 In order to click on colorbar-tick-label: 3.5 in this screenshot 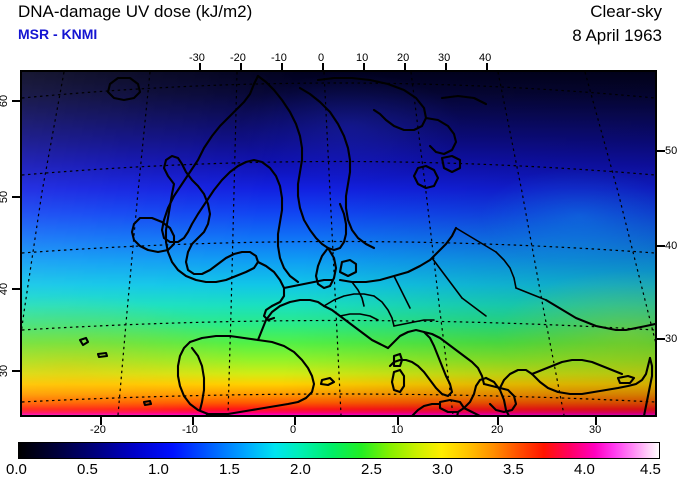, I will do `click(513, 469)`.